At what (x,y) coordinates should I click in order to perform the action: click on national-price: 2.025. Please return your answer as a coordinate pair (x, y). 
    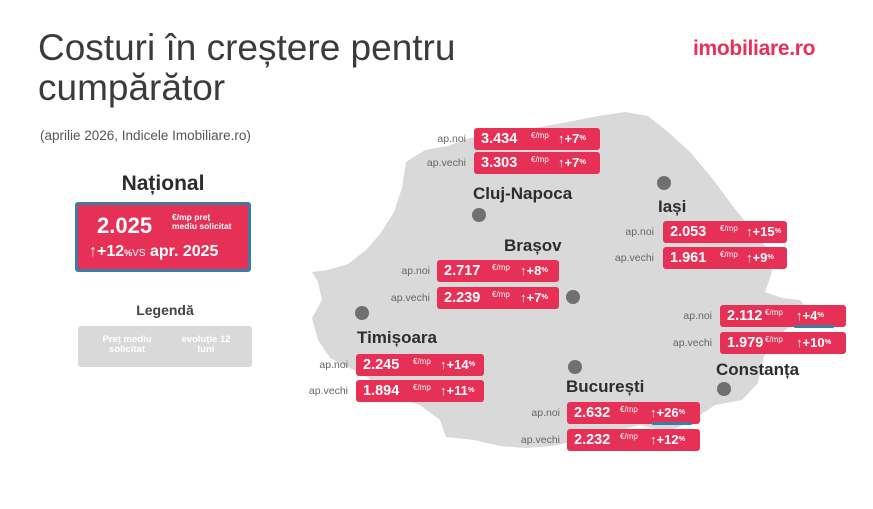
    Looking at the image, I should click on (125, 225).